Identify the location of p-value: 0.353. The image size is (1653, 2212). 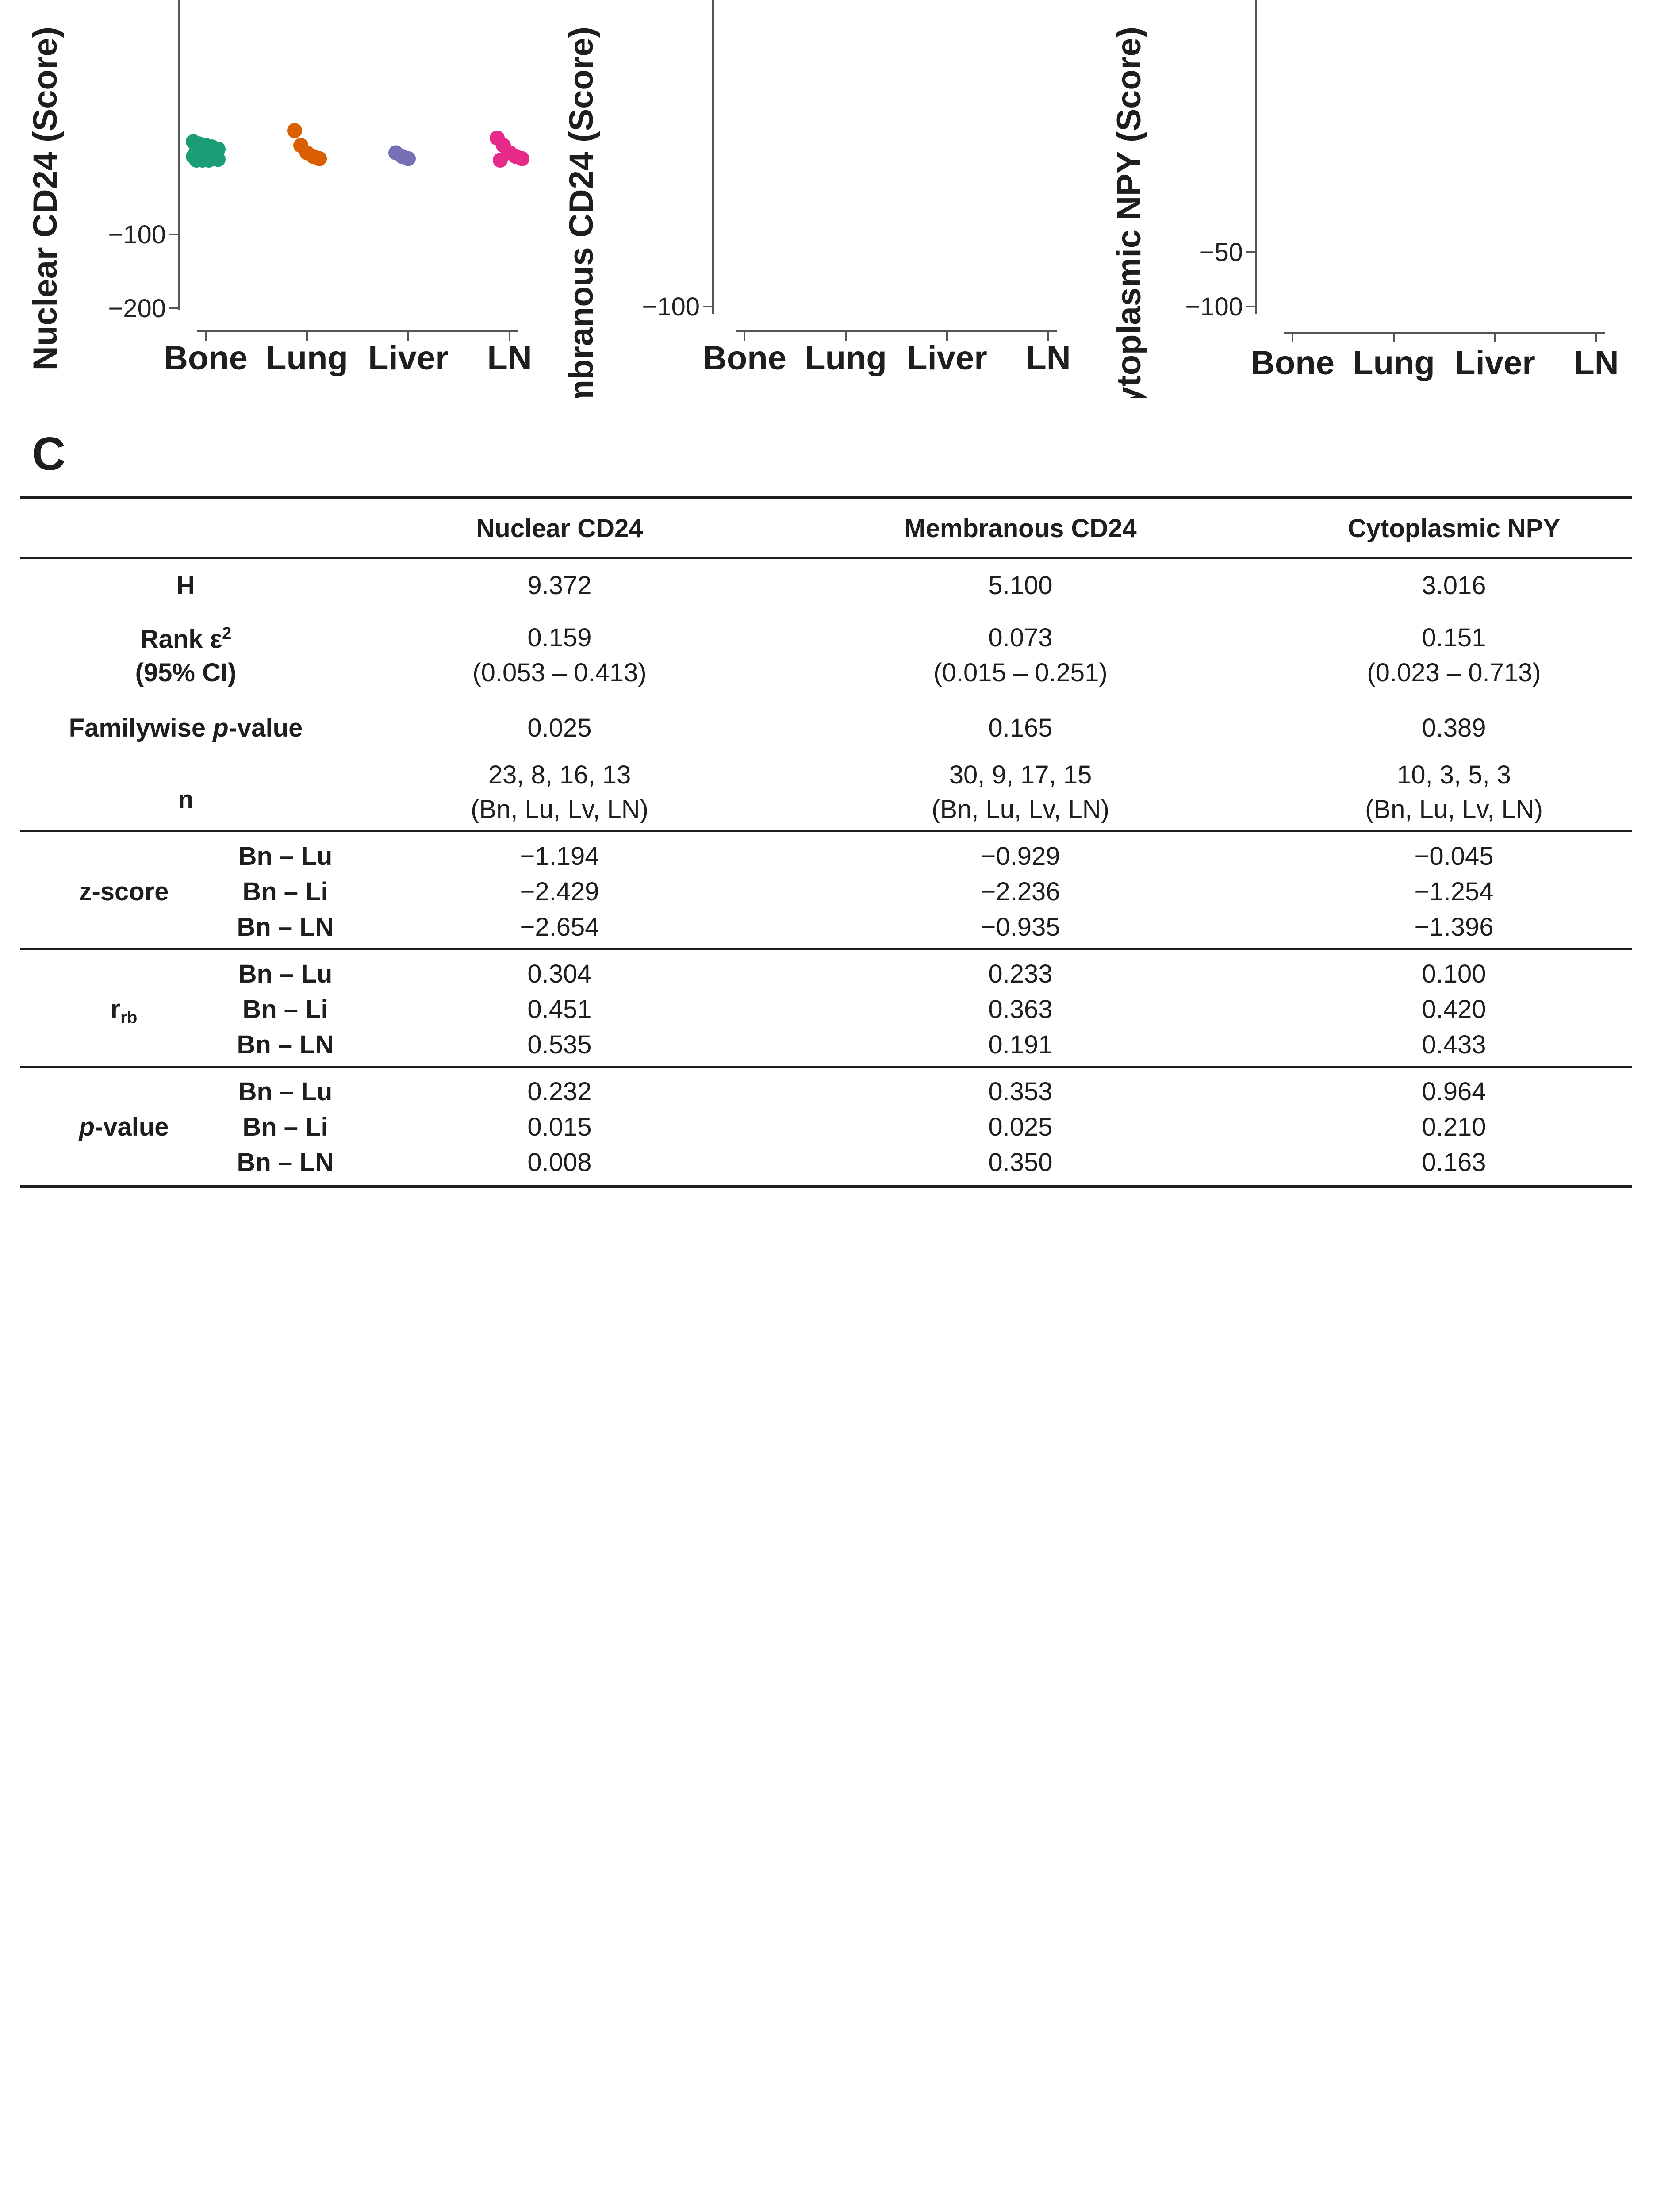
(1020, 1091).